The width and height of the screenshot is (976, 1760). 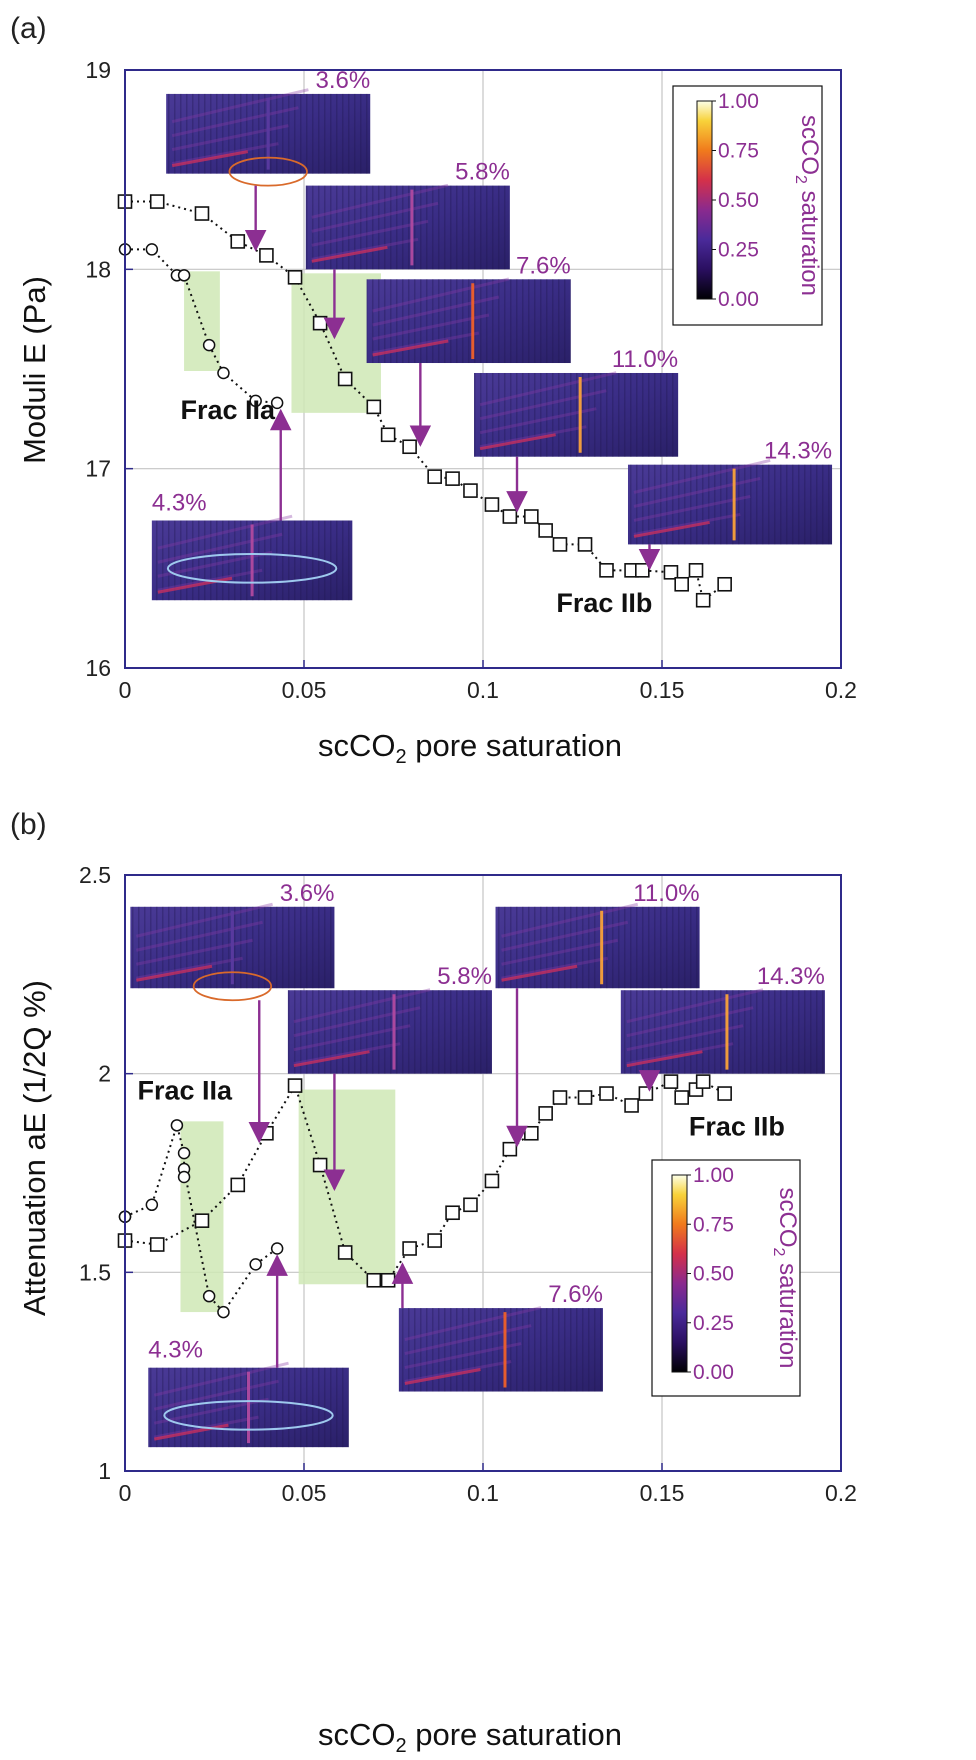 I want to click on y-tick-label: 2, so click(x=104, y=1074).